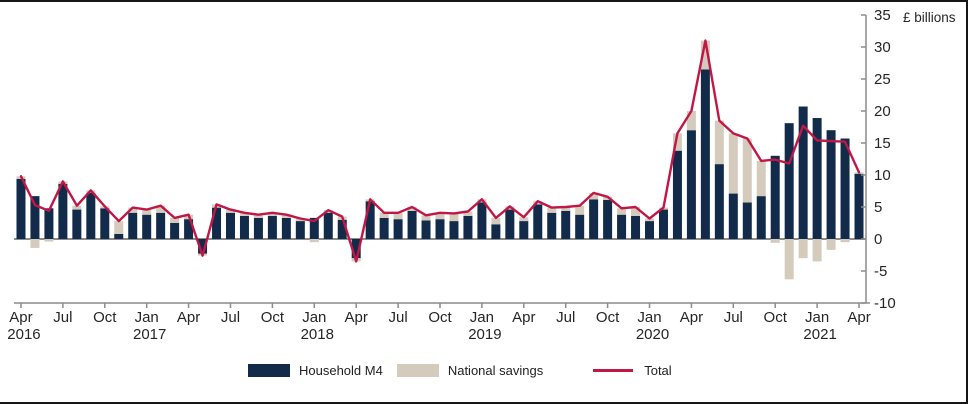 The image size is (968, 404). Describe the element at coordinates (882, 143) in the screenshot. I see `y-tick-label: 15` at that location.